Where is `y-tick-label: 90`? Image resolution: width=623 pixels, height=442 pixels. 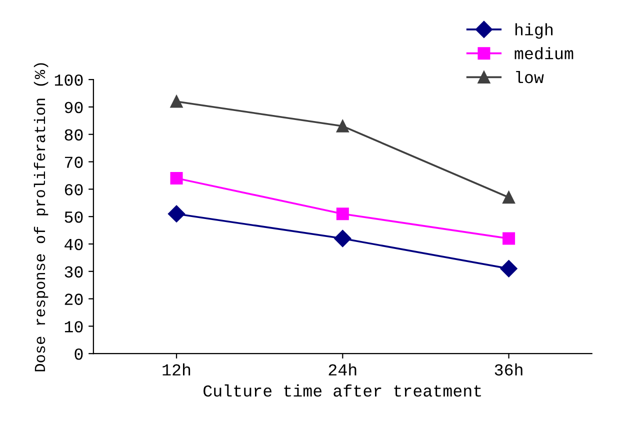 y-tick-label: 90 is located at coordinates (73, 108).